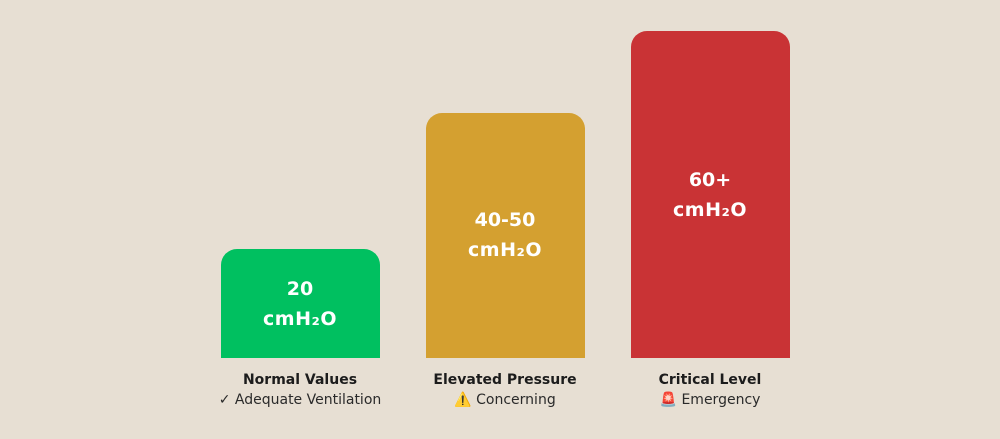 The height and width of the screenshot is (439, 1000). I want to click on caption-critical: Critical Level 🚨 Emergency, so click(710, 390).